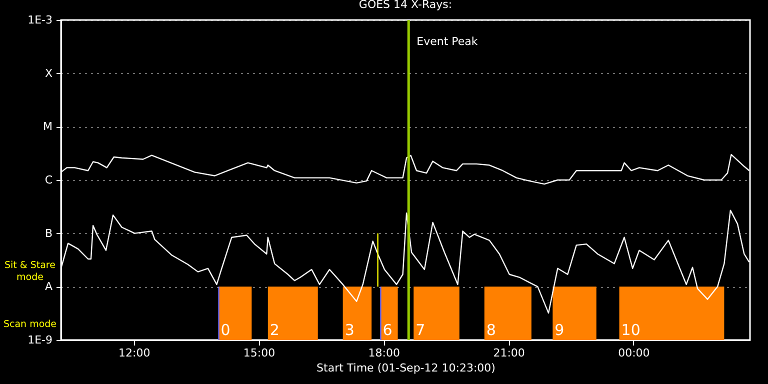 Image resolution: width=768 pixels, height=384 pixels. I want to click on text: Scan mode, so click(30, 324).